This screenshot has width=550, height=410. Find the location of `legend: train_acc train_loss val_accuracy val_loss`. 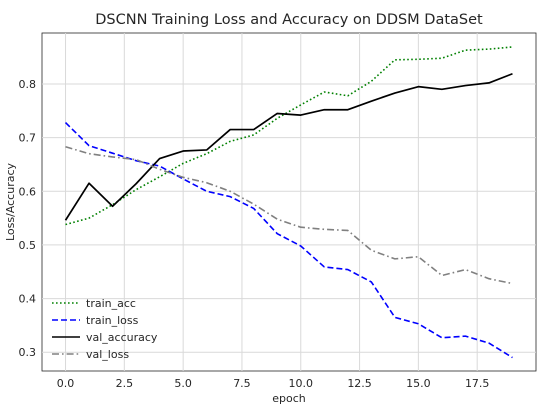

legend: train_acc train_loss val_accuracy val_loss is located at coordinates (105, 329).